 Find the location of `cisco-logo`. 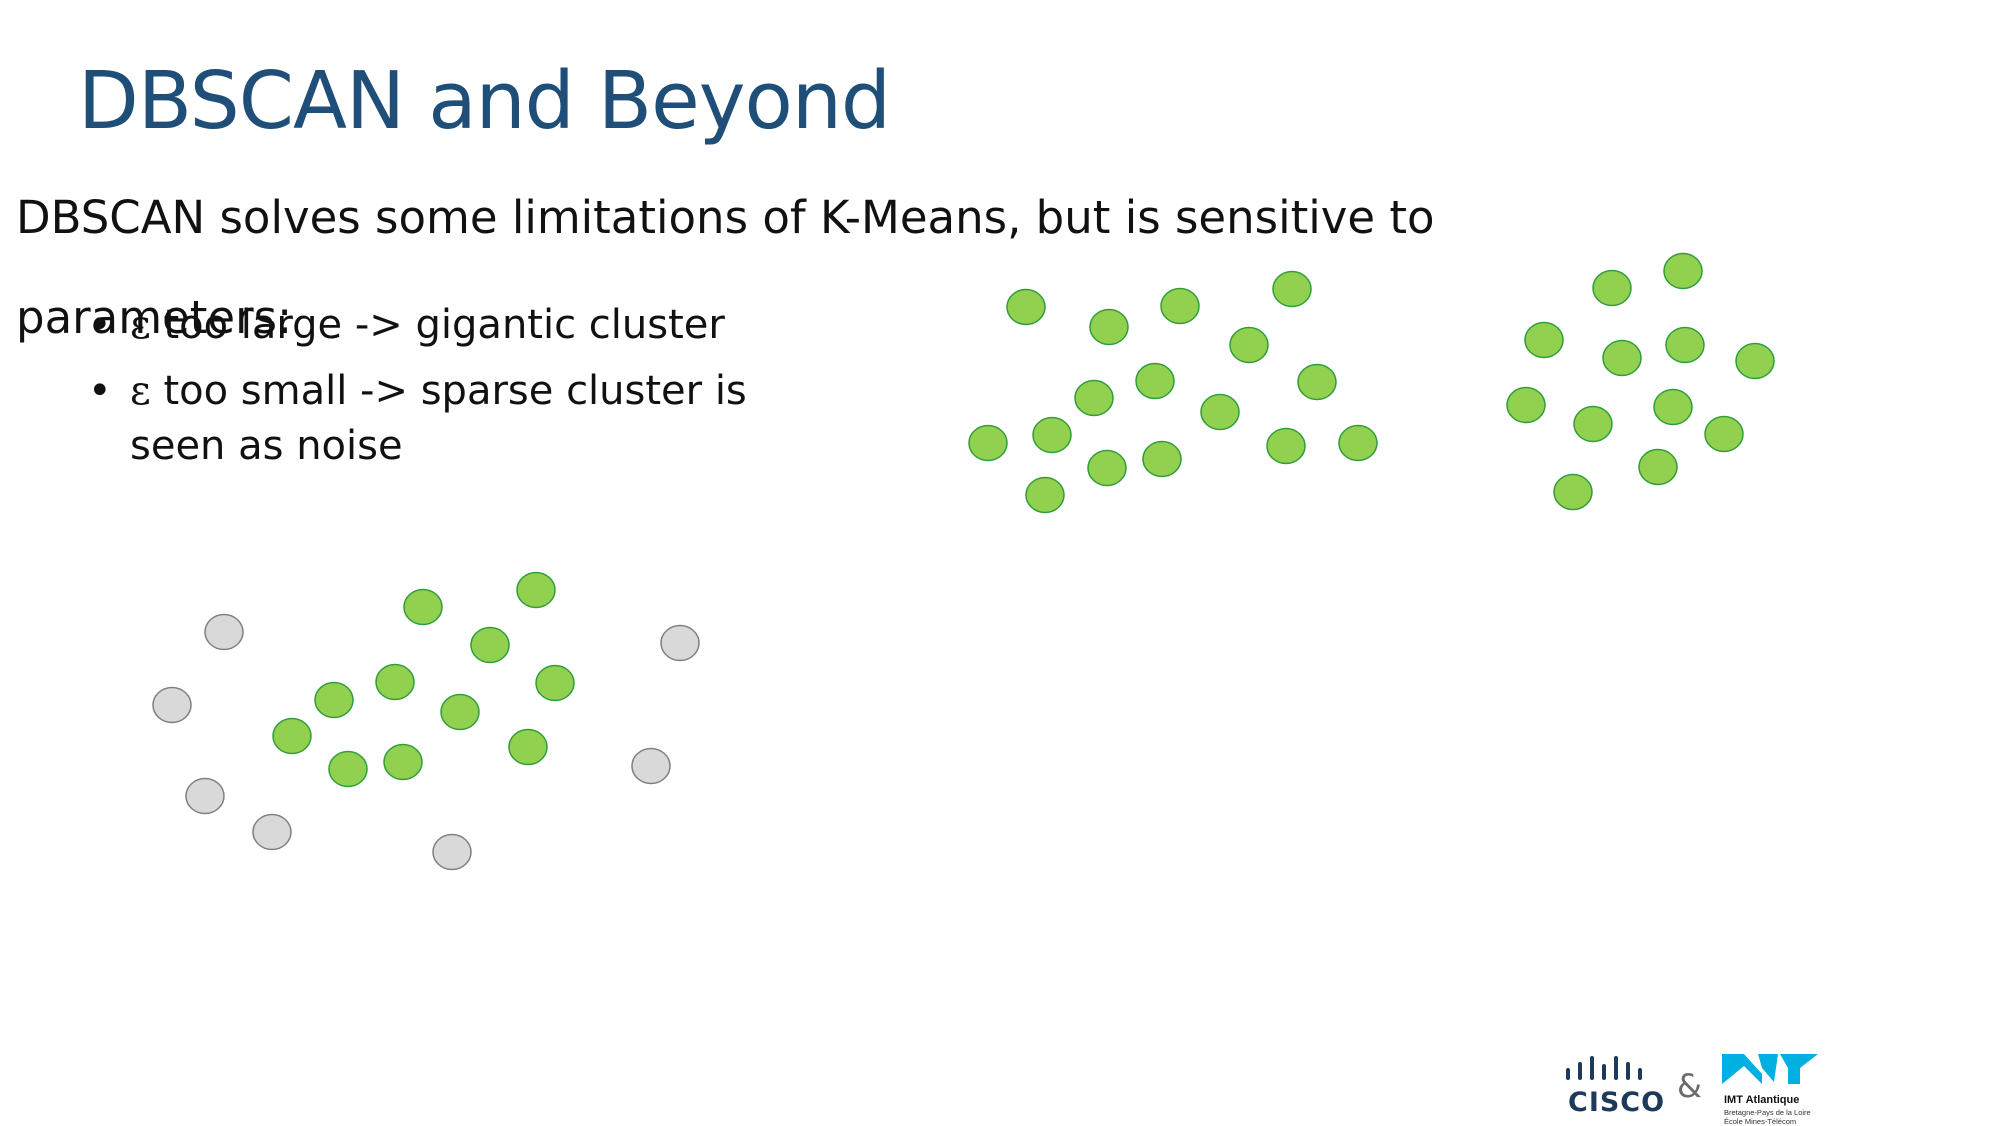

cisco-logo is located at coordinates (1604, 1068).